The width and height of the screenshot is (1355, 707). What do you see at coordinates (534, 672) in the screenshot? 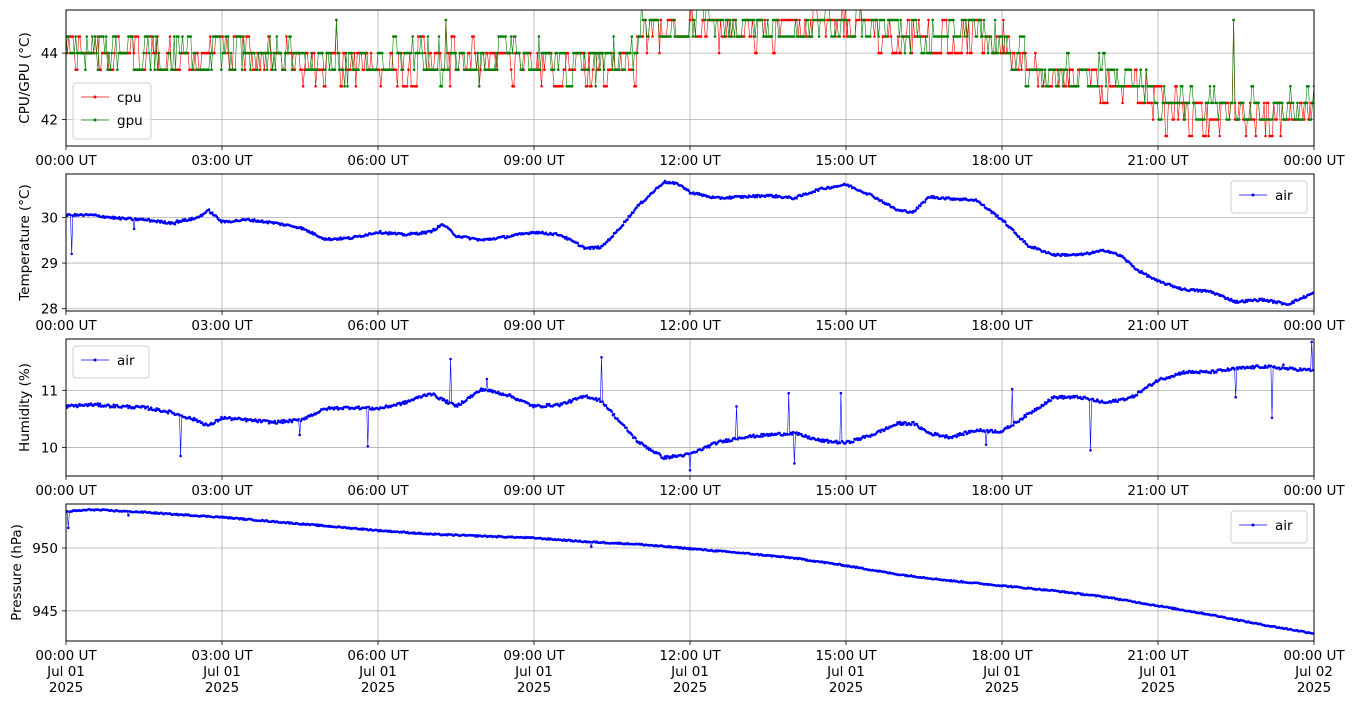
I see `x-tick-label: 09:00 UT Jul 01 2025` at bounding box center [534, 672].